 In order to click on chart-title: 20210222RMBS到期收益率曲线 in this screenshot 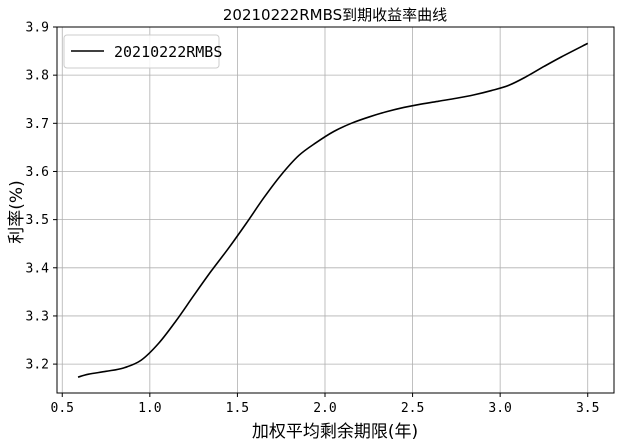, I will do `click(335, 15)`.